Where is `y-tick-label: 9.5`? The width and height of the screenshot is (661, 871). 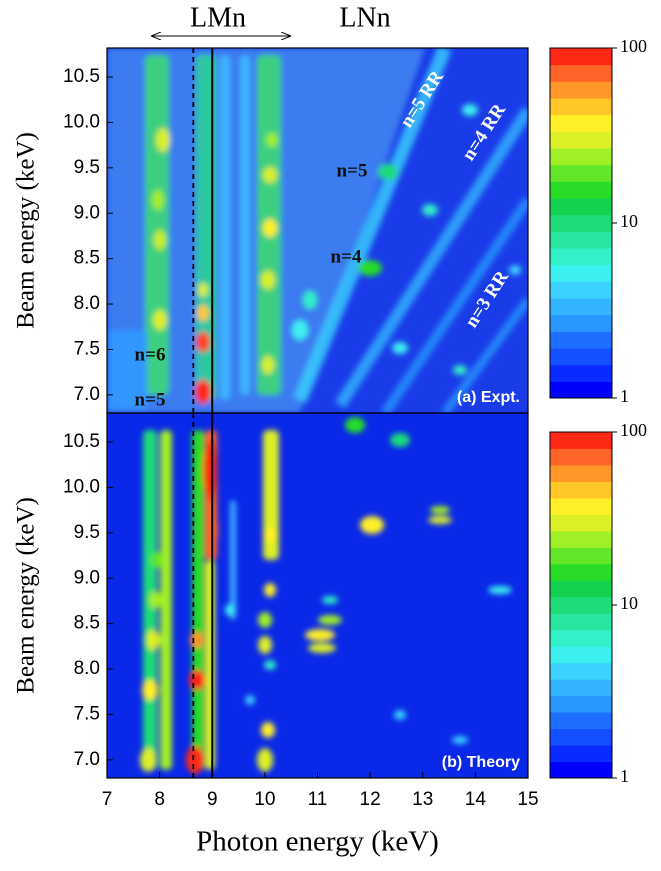
y-tick-label: 9.5 is located at coordinates (87, 167).